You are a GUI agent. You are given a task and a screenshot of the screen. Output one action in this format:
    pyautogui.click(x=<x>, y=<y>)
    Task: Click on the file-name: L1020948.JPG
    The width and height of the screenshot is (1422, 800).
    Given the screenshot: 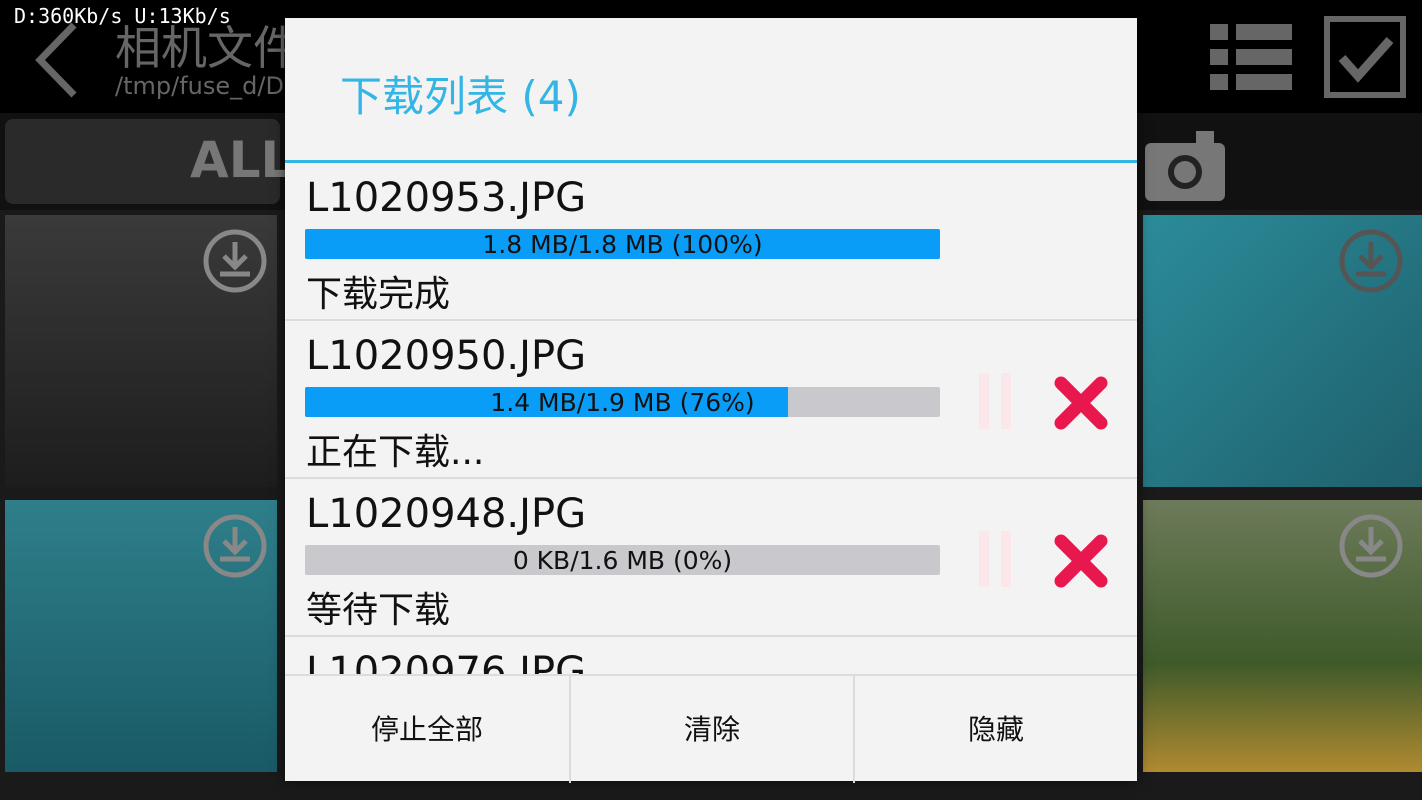 What is the action you would take?
    pyautogui.click(x=446, y=514)
    